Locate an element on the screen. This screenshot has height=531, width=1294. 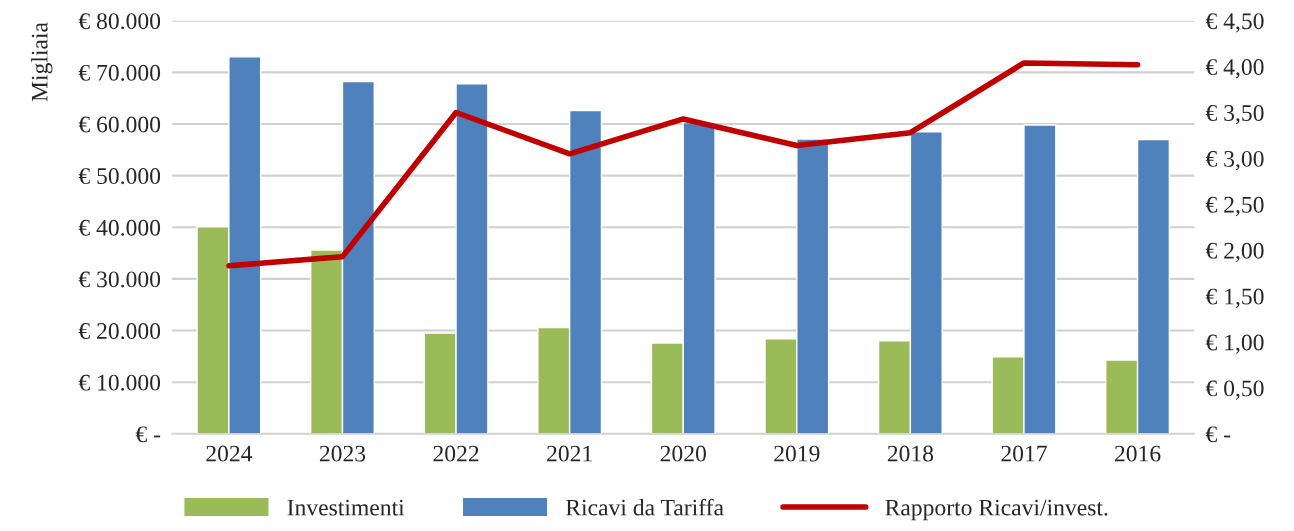
x-tick-label: 2020 is located at coordinates (683, 453).